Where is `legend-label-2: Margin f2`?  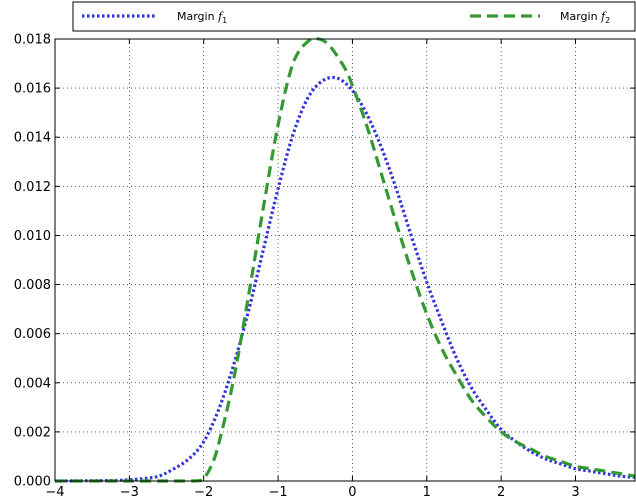 legend-label-2: Margin f2 is located at coordinates (585, 17).